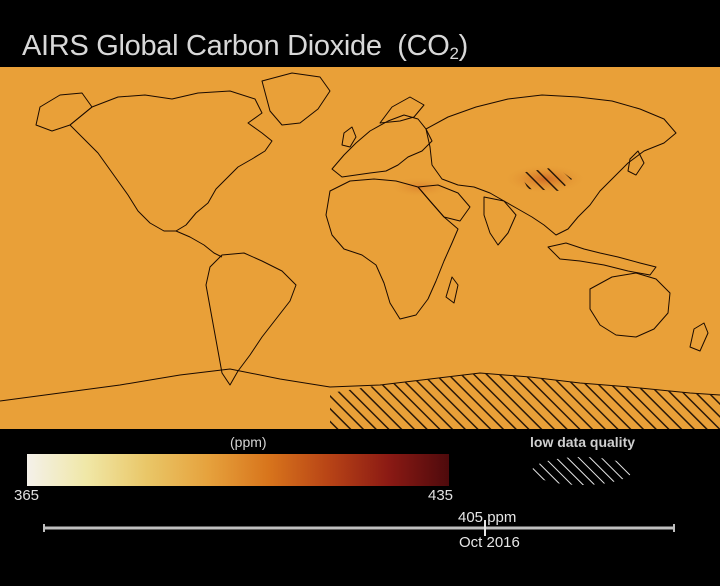 The width and height of the screenshot is (720, 586). Describe the element at coordinates (463, 46) in the screenshot. I see `title-formula-suffix: )` at that location.